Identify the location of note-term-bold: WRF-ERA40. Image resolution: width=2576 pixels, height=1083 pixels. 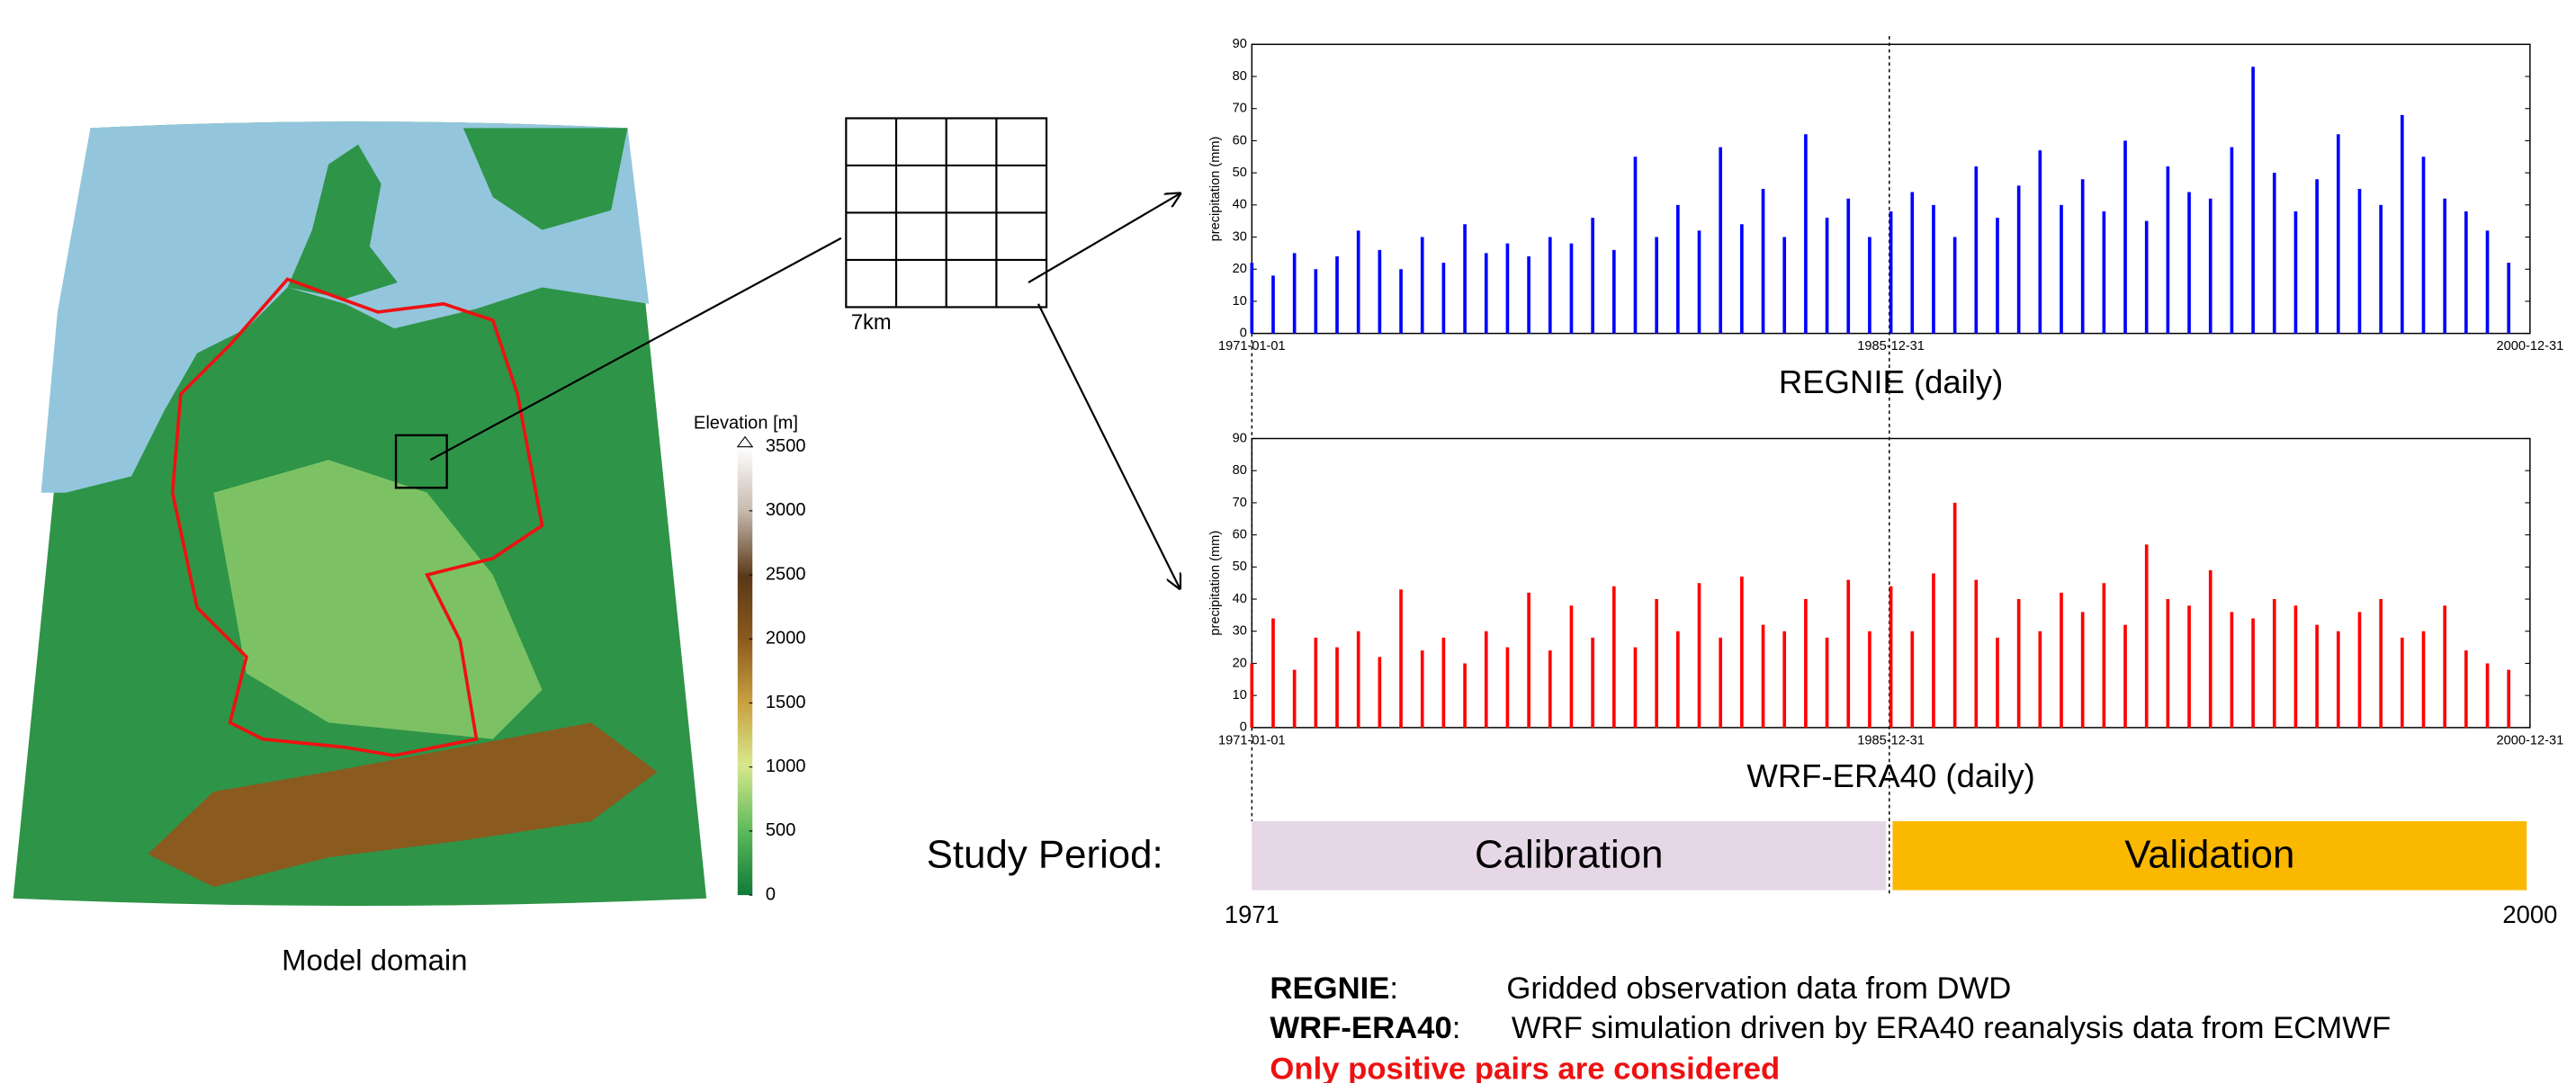
(1361, 1028).